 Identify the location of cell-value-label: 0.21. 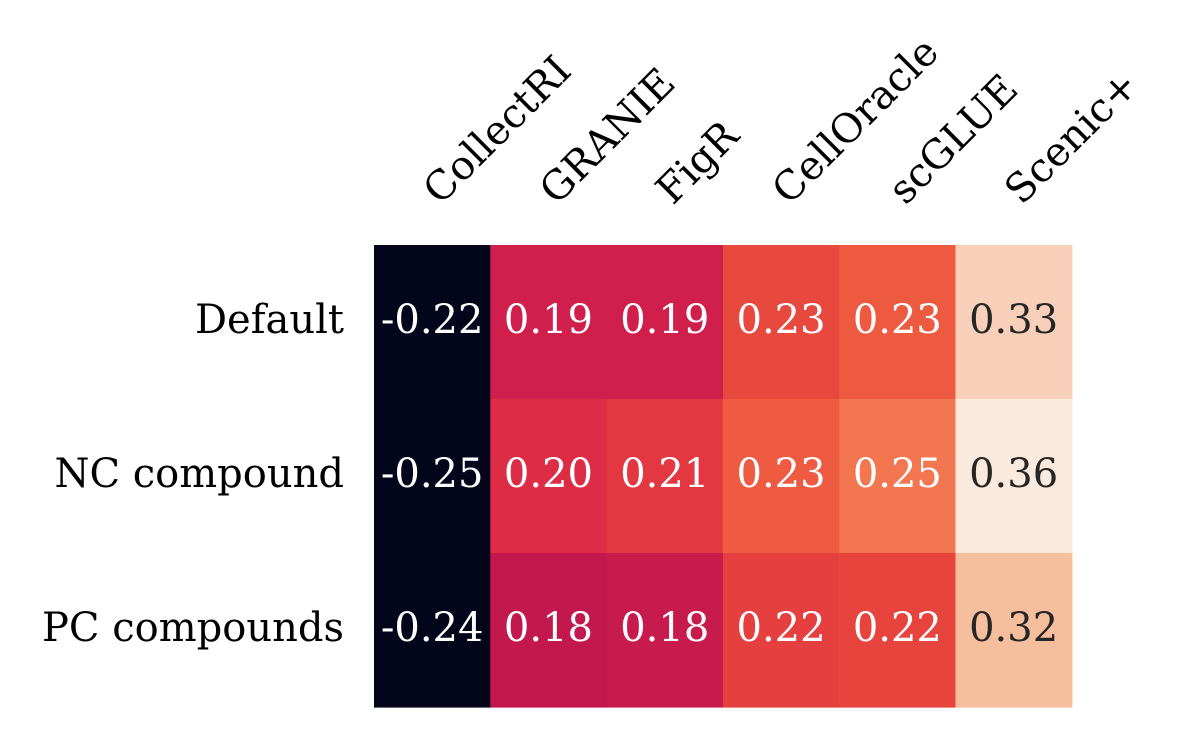
(664, 474).